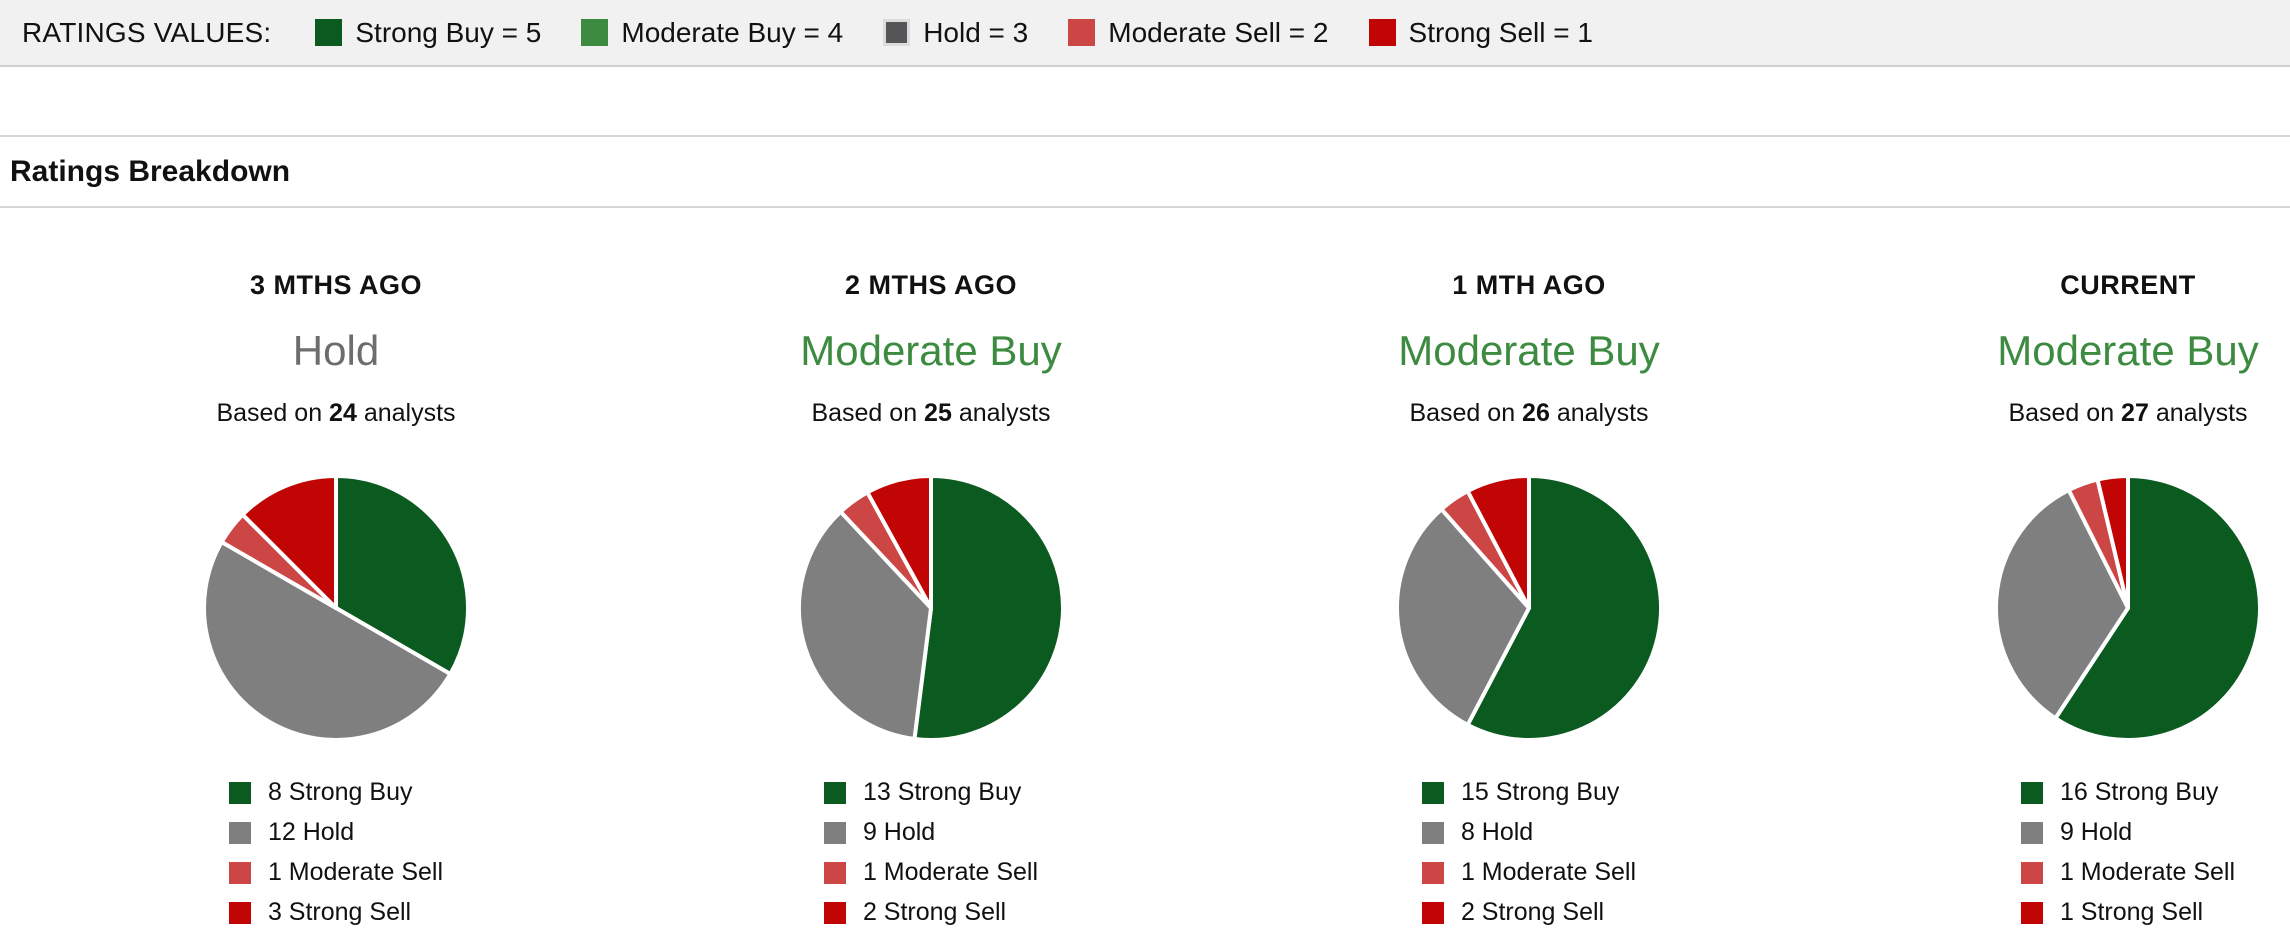 Image resolution: width=2290 pixels, height=940 pixels. Describe the element at coordinates (938, 413) in the screenshot. I see `analyst-count: 25` at that location.